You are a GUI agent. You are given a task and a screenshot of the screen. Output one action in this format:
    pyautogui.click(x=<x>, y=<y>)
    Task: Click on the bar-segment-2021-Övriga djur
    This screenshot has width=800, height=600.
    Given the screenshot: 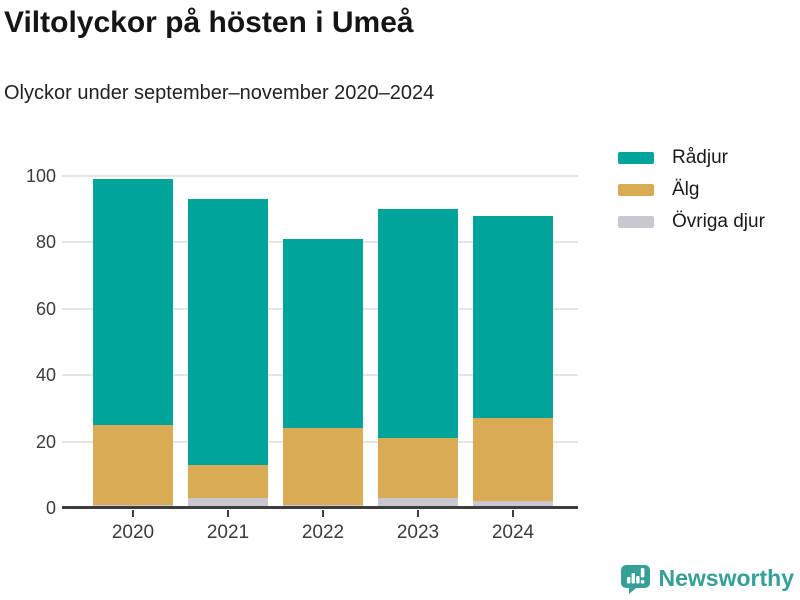 What is the action you would take?
    pyautogui.click(x=228, y=503)
    